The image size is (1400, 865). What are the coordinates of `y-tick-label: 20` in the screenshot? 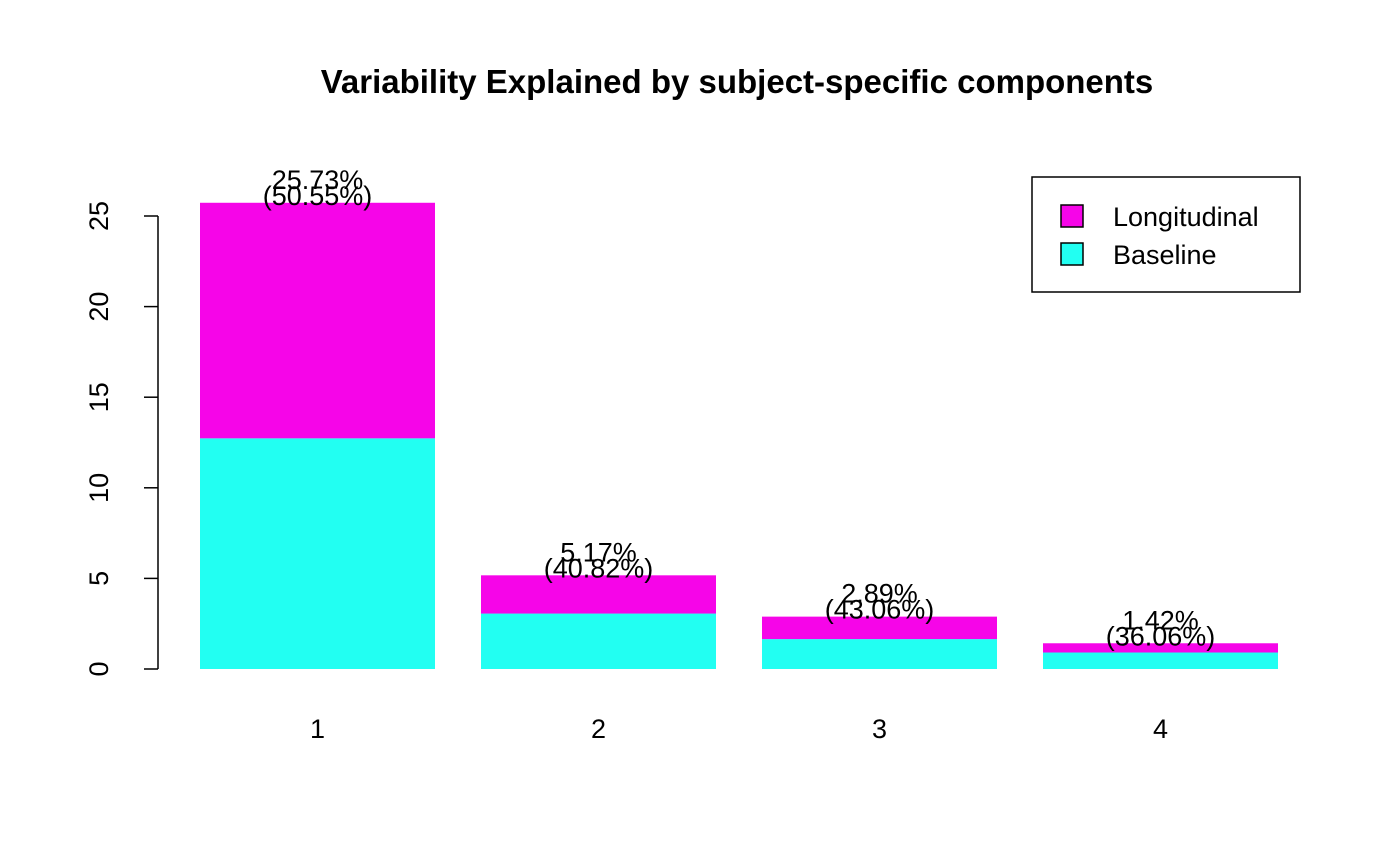 It's located at (99, 307).